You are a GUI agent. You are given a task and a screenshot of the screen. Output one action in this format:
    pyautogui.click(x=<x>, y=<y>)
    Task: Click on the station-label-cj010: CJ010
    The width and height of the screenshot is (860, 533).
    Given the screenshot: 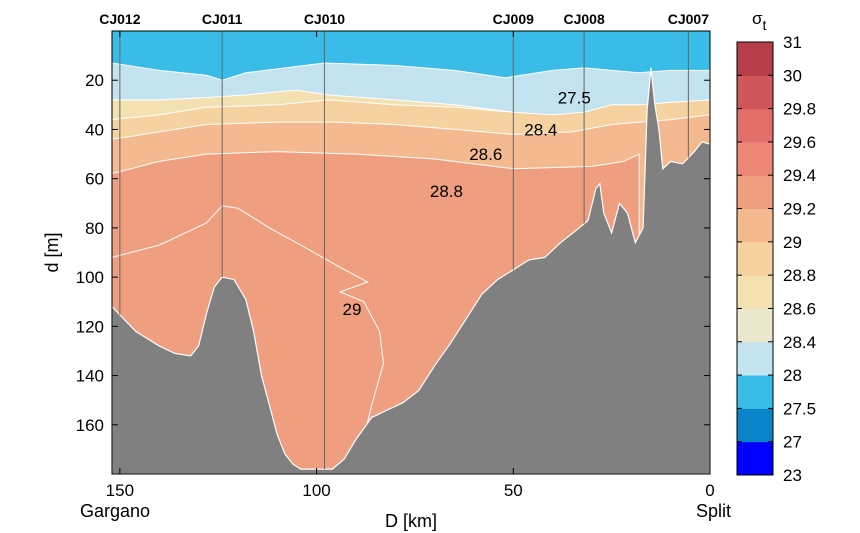 What is the action you would take?
    pyautogui.click(x=324, y=19)
    